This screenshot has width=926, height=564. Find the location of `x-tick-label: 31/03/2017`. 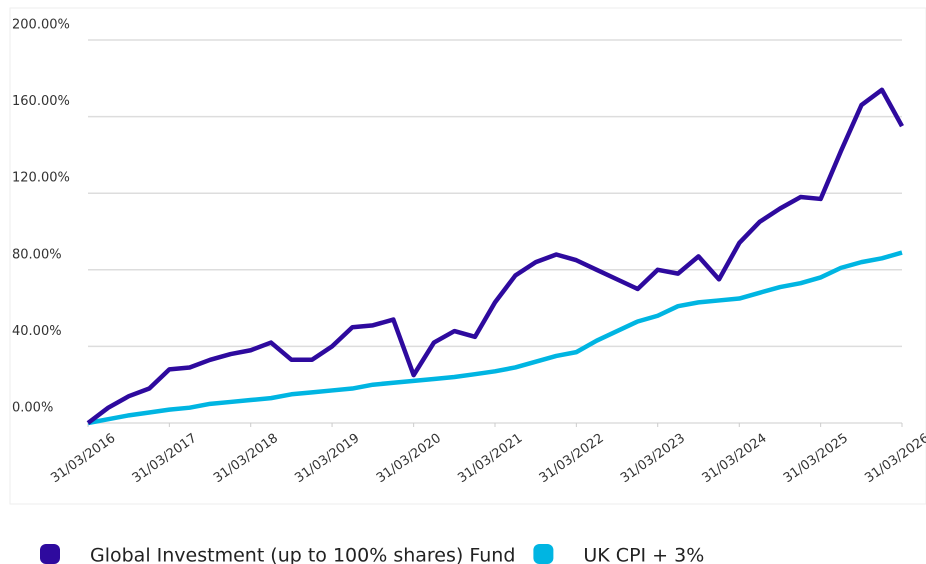

x-tick-label: 31/03/2017 is located at coordinates (165, 458).